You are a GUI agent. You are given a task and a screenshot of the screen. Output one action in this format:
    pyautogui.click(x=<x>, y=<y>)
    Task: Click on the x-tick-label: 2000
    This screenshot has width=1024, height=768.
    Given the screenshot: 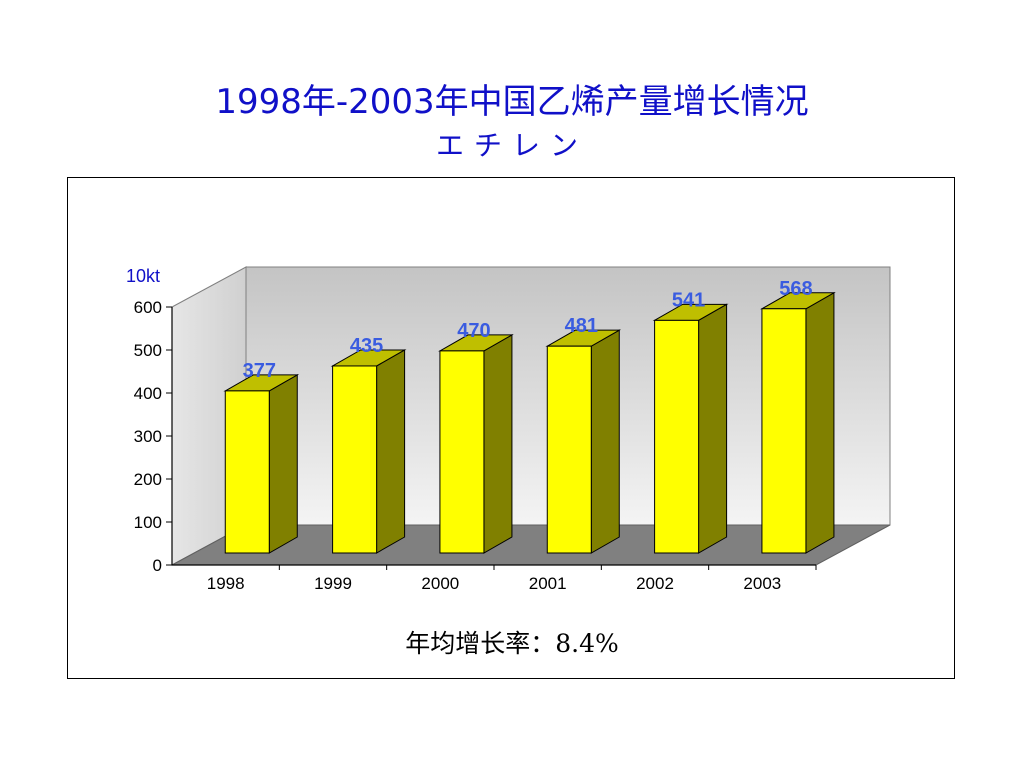 What is the action you would take?
    pyautogui.click(x=440, y=583)
    